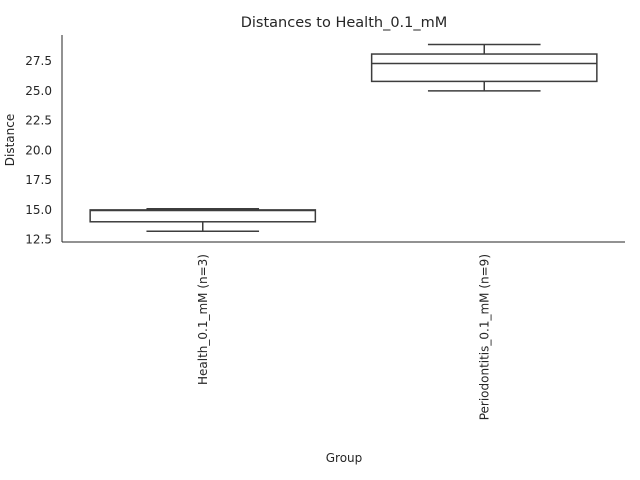 This screenshot has height=480, width=640. Describe the element at coordinates (344, 458) in the screenshot. I see `x-axis-title: Group` at that location.